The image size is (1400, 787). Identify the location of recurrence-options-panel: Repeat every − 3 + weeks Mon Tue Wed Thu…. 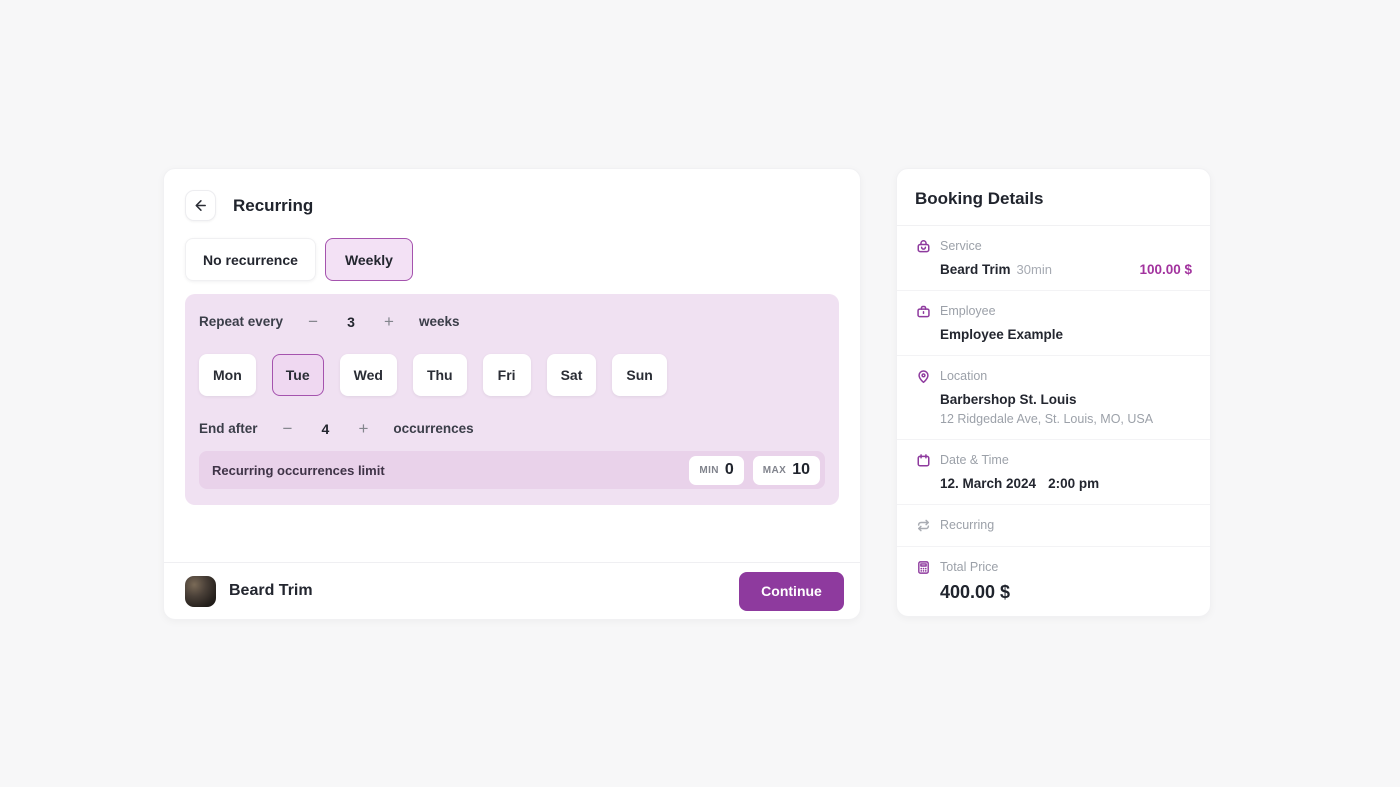
(512, 399).